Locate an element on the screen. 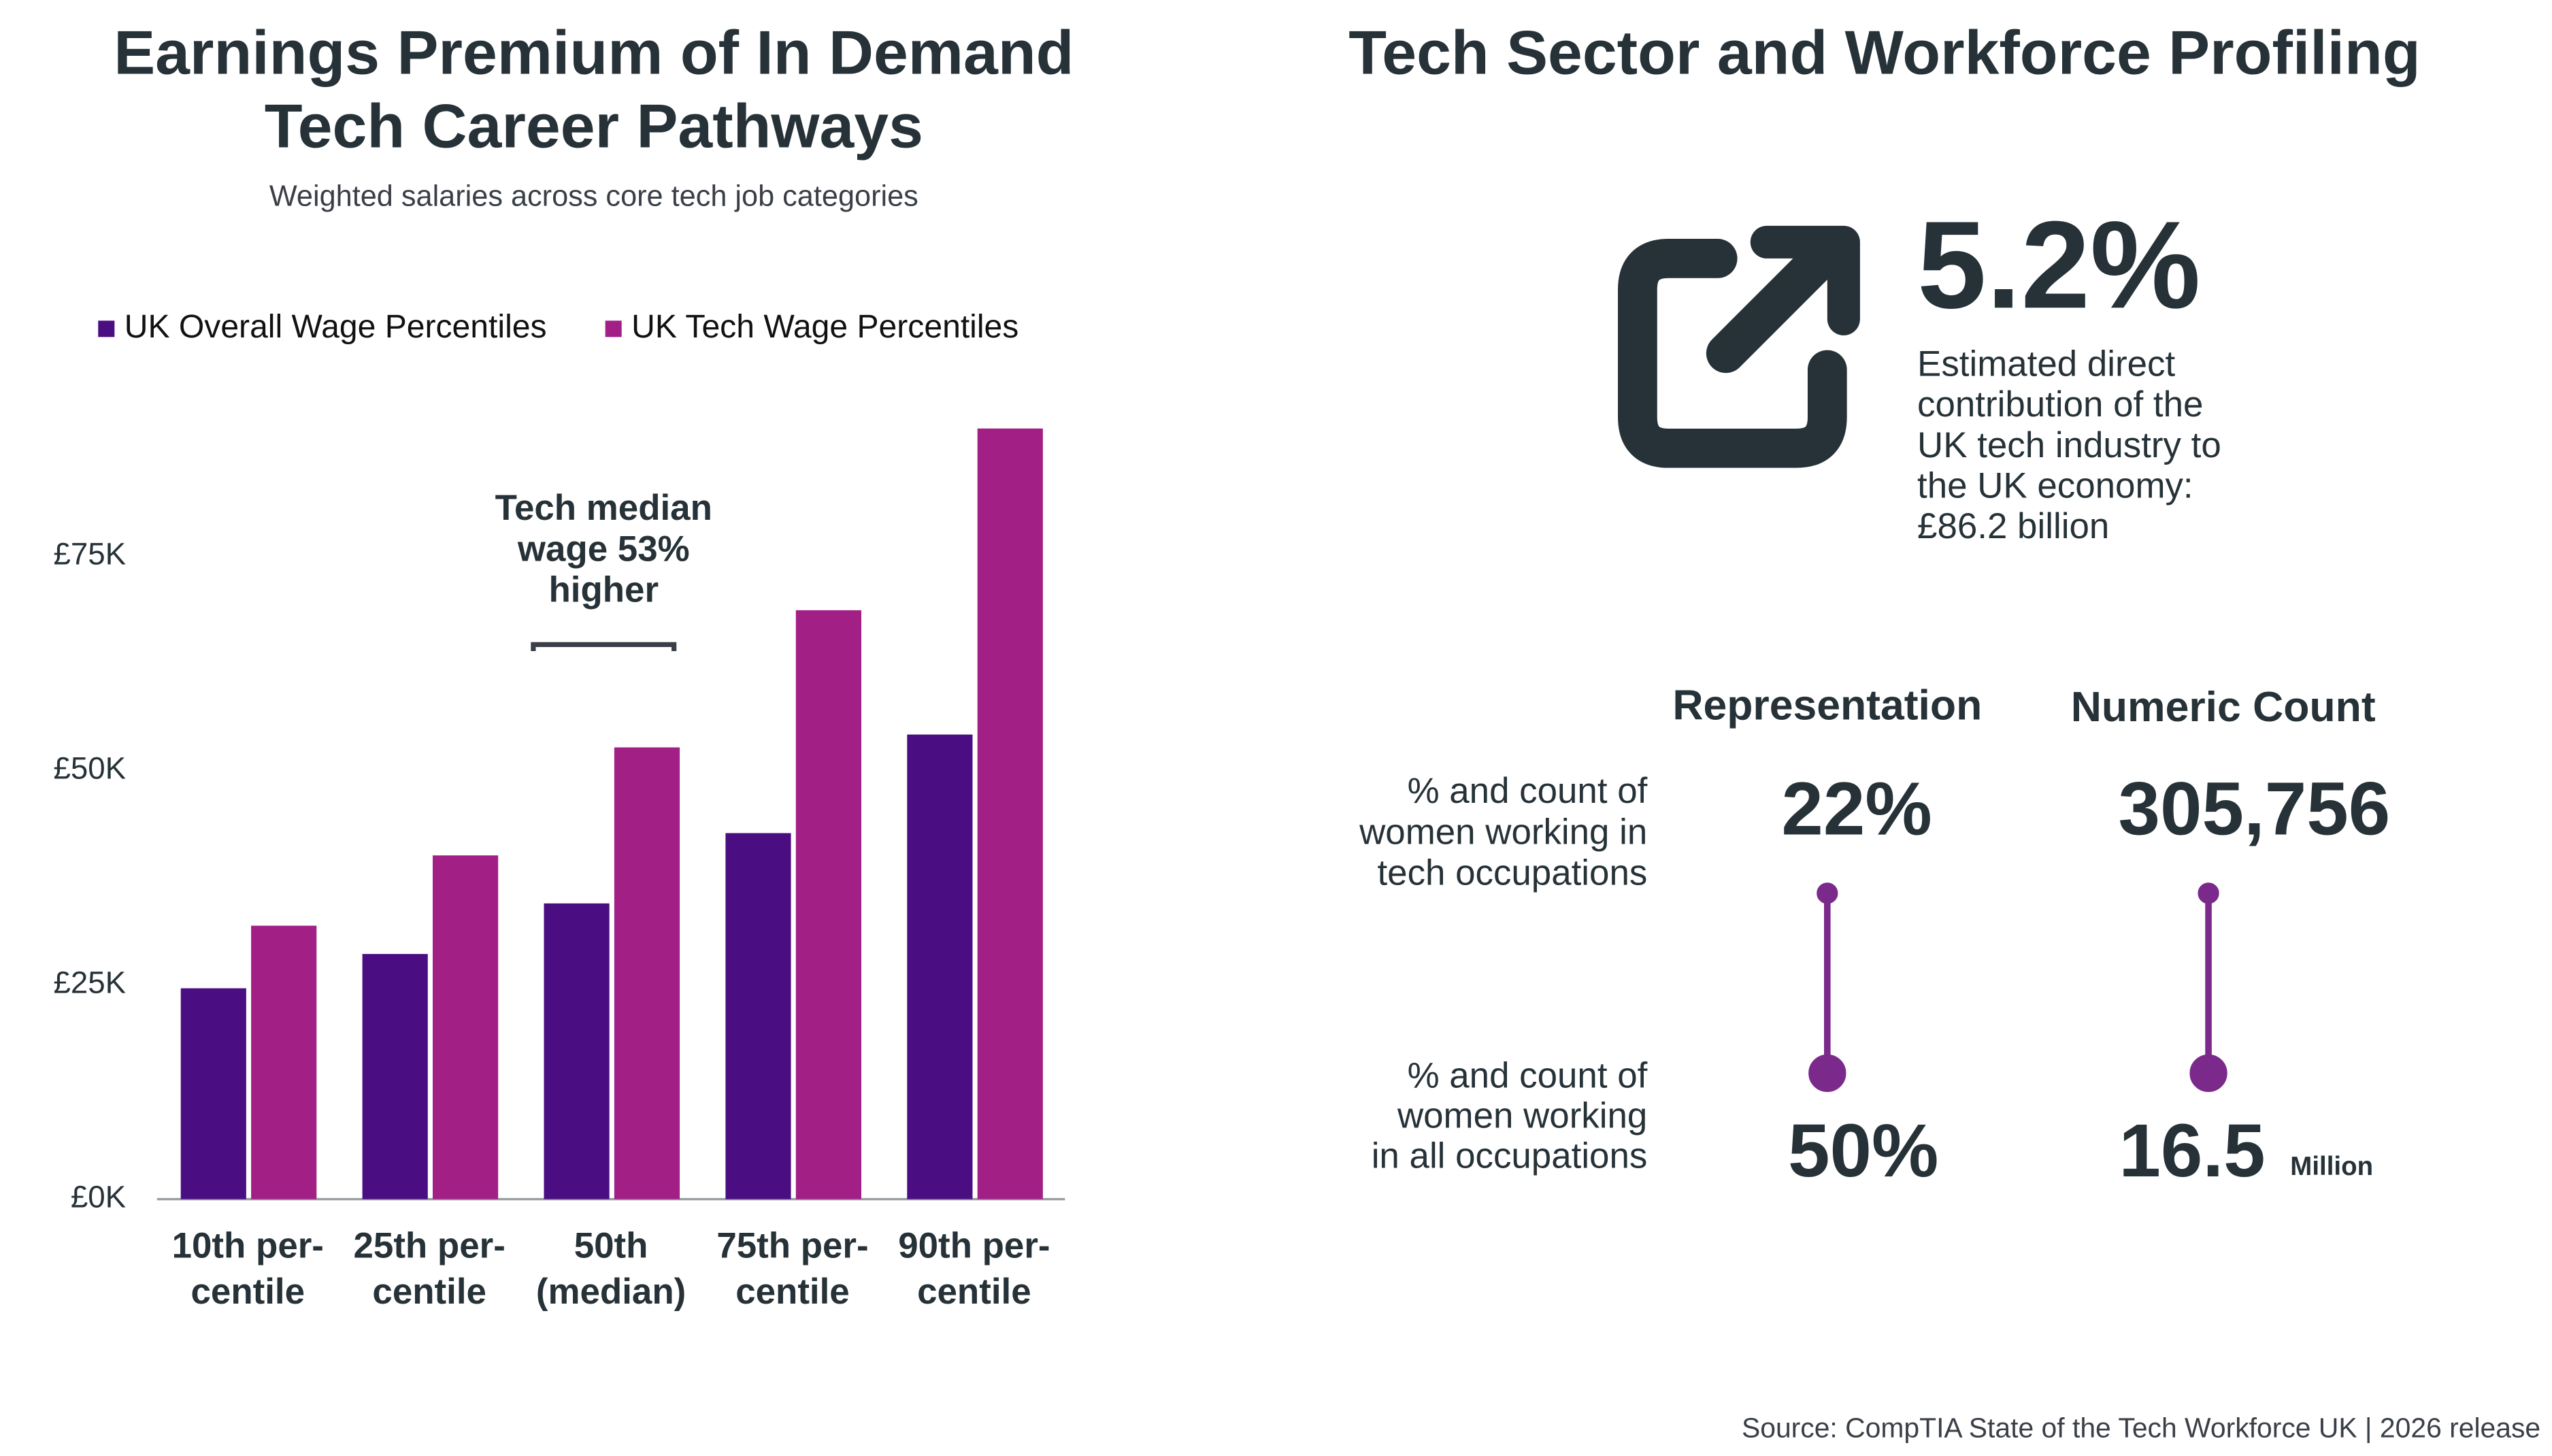 This screenshot has height=1456, width=2552. x-tick-label: 75th per- is located at coordinates (792, 1246).